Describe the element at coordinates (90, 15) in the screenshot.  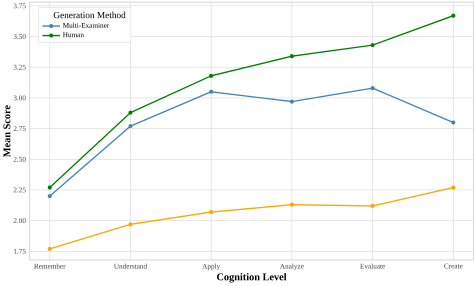
I see `legend-title: Generation Method` at that location.